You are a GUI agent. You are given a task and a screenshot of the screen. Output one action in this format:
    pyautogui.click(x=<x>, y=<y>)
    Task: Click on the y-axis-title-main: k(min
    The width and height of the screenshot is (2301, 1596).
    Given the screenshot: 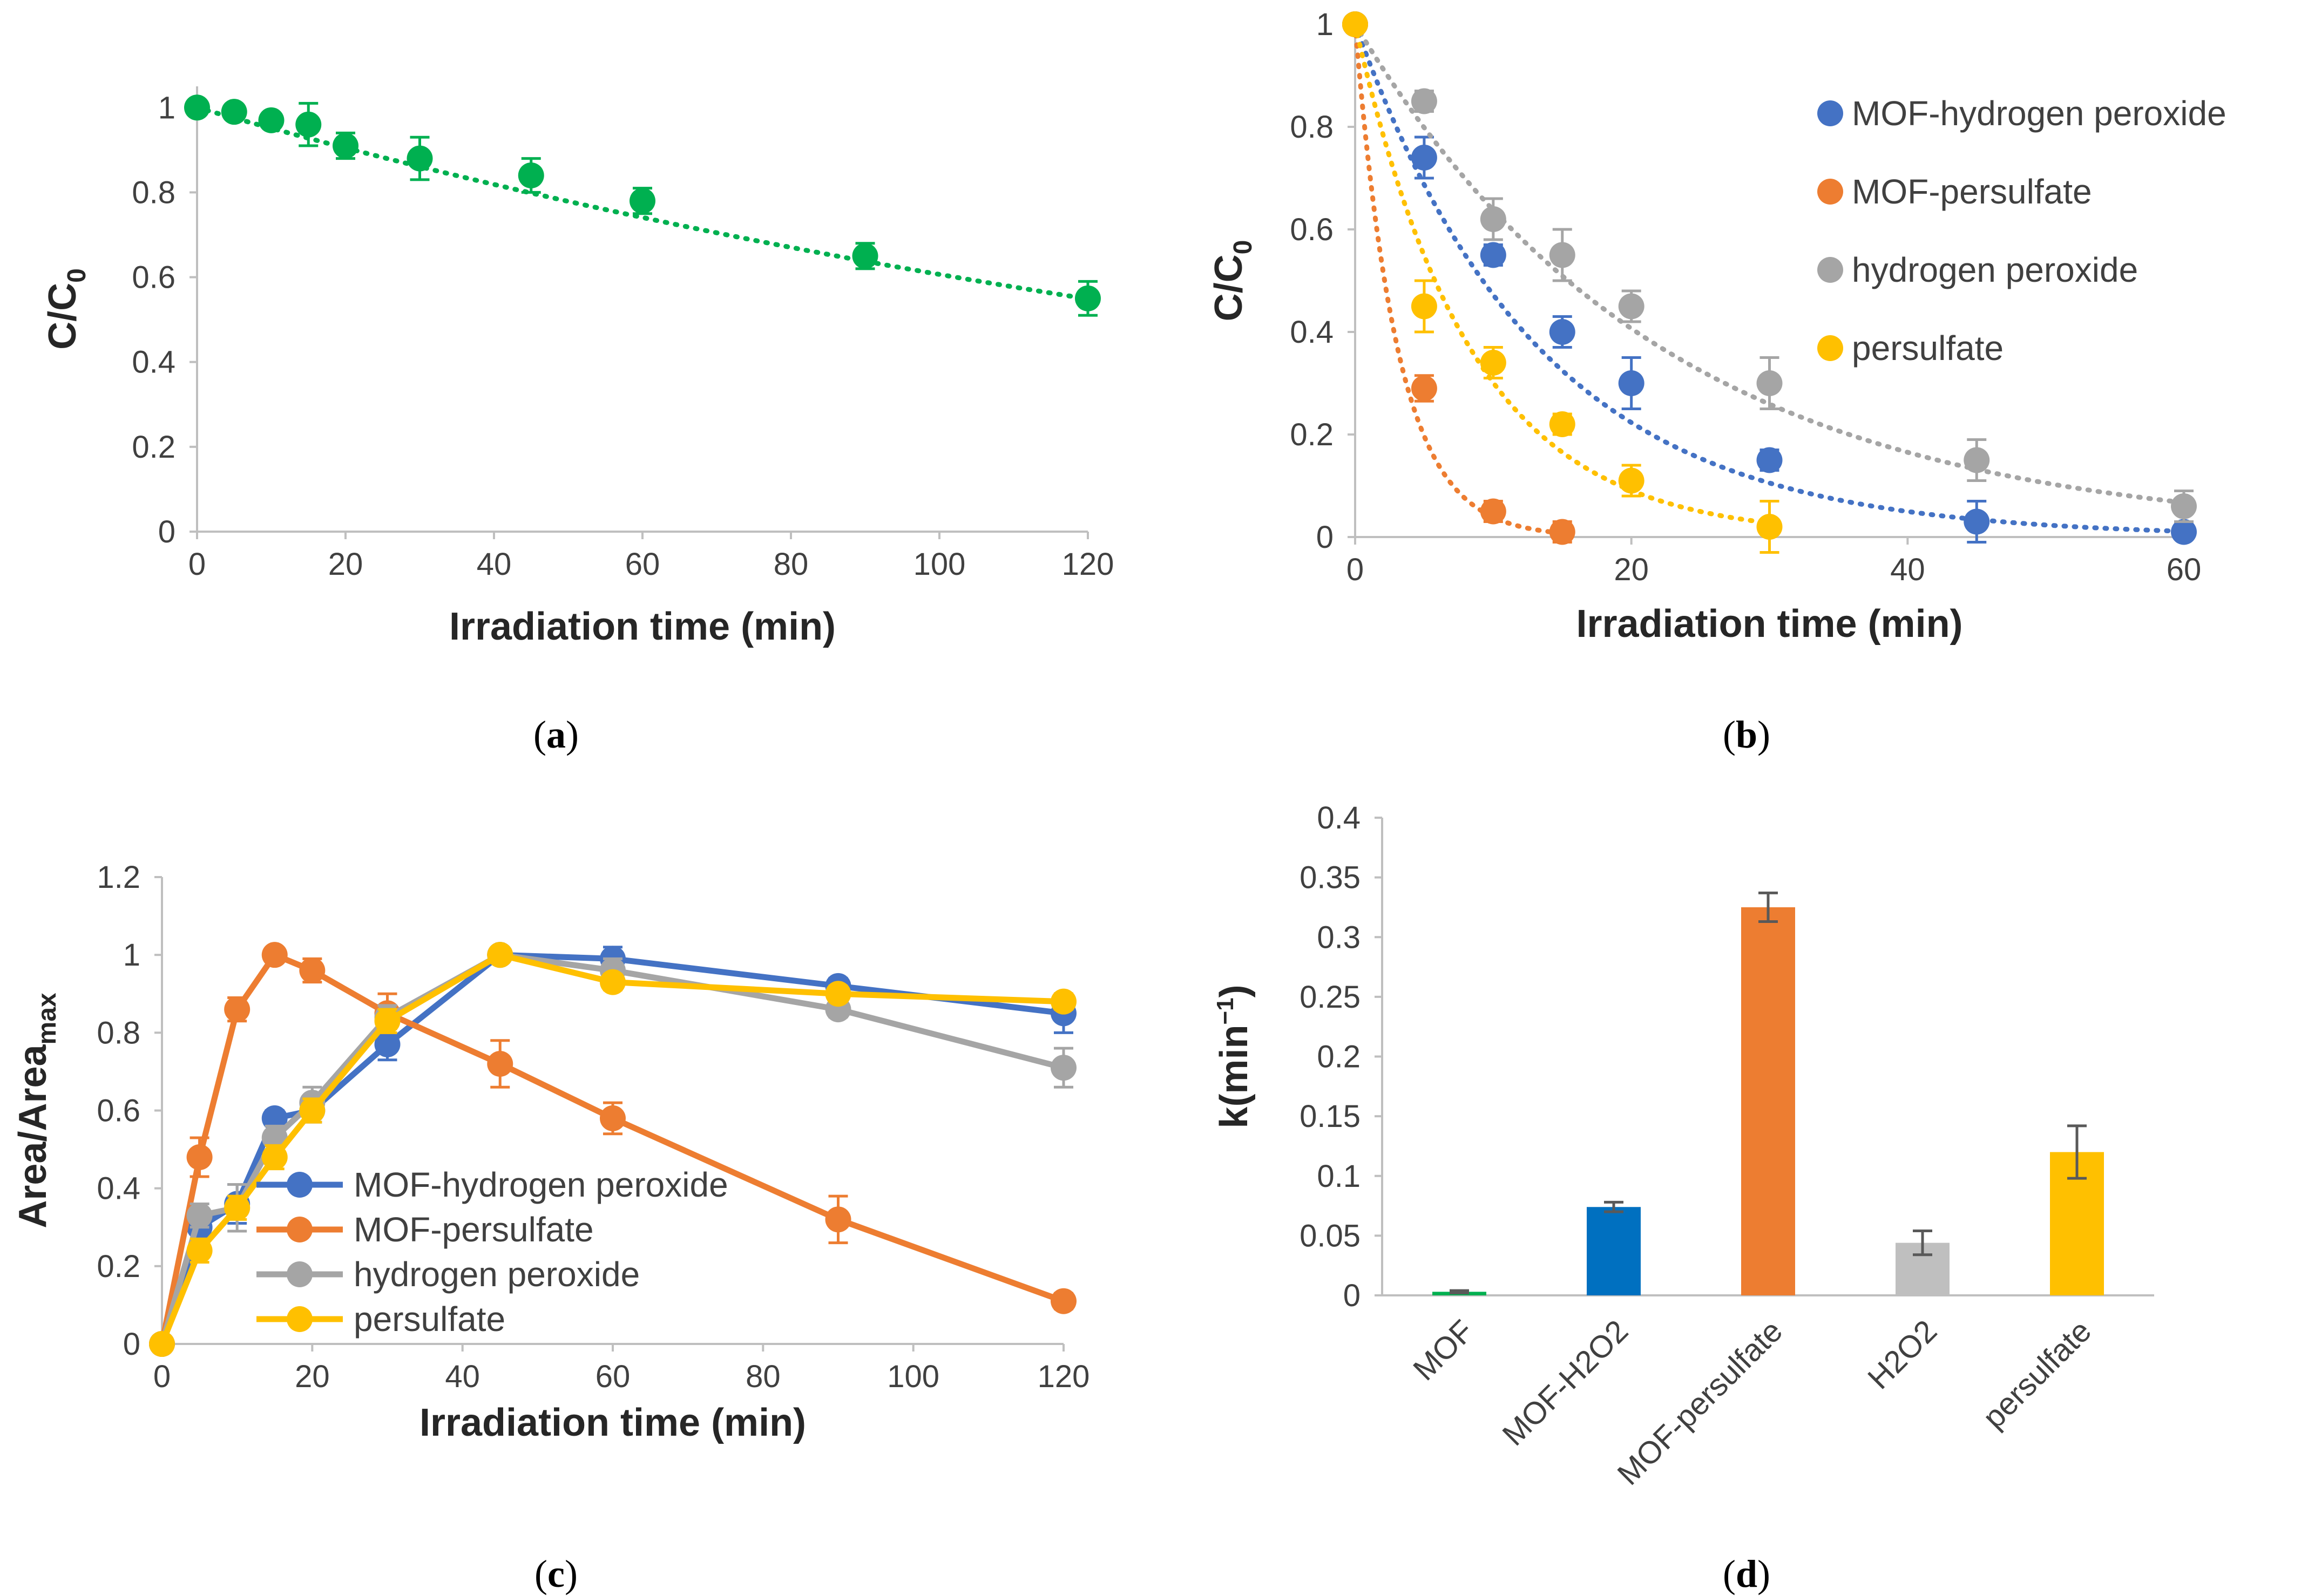 What is the action you would take?
    pyautogui.click(x=1234, y=1077)
    